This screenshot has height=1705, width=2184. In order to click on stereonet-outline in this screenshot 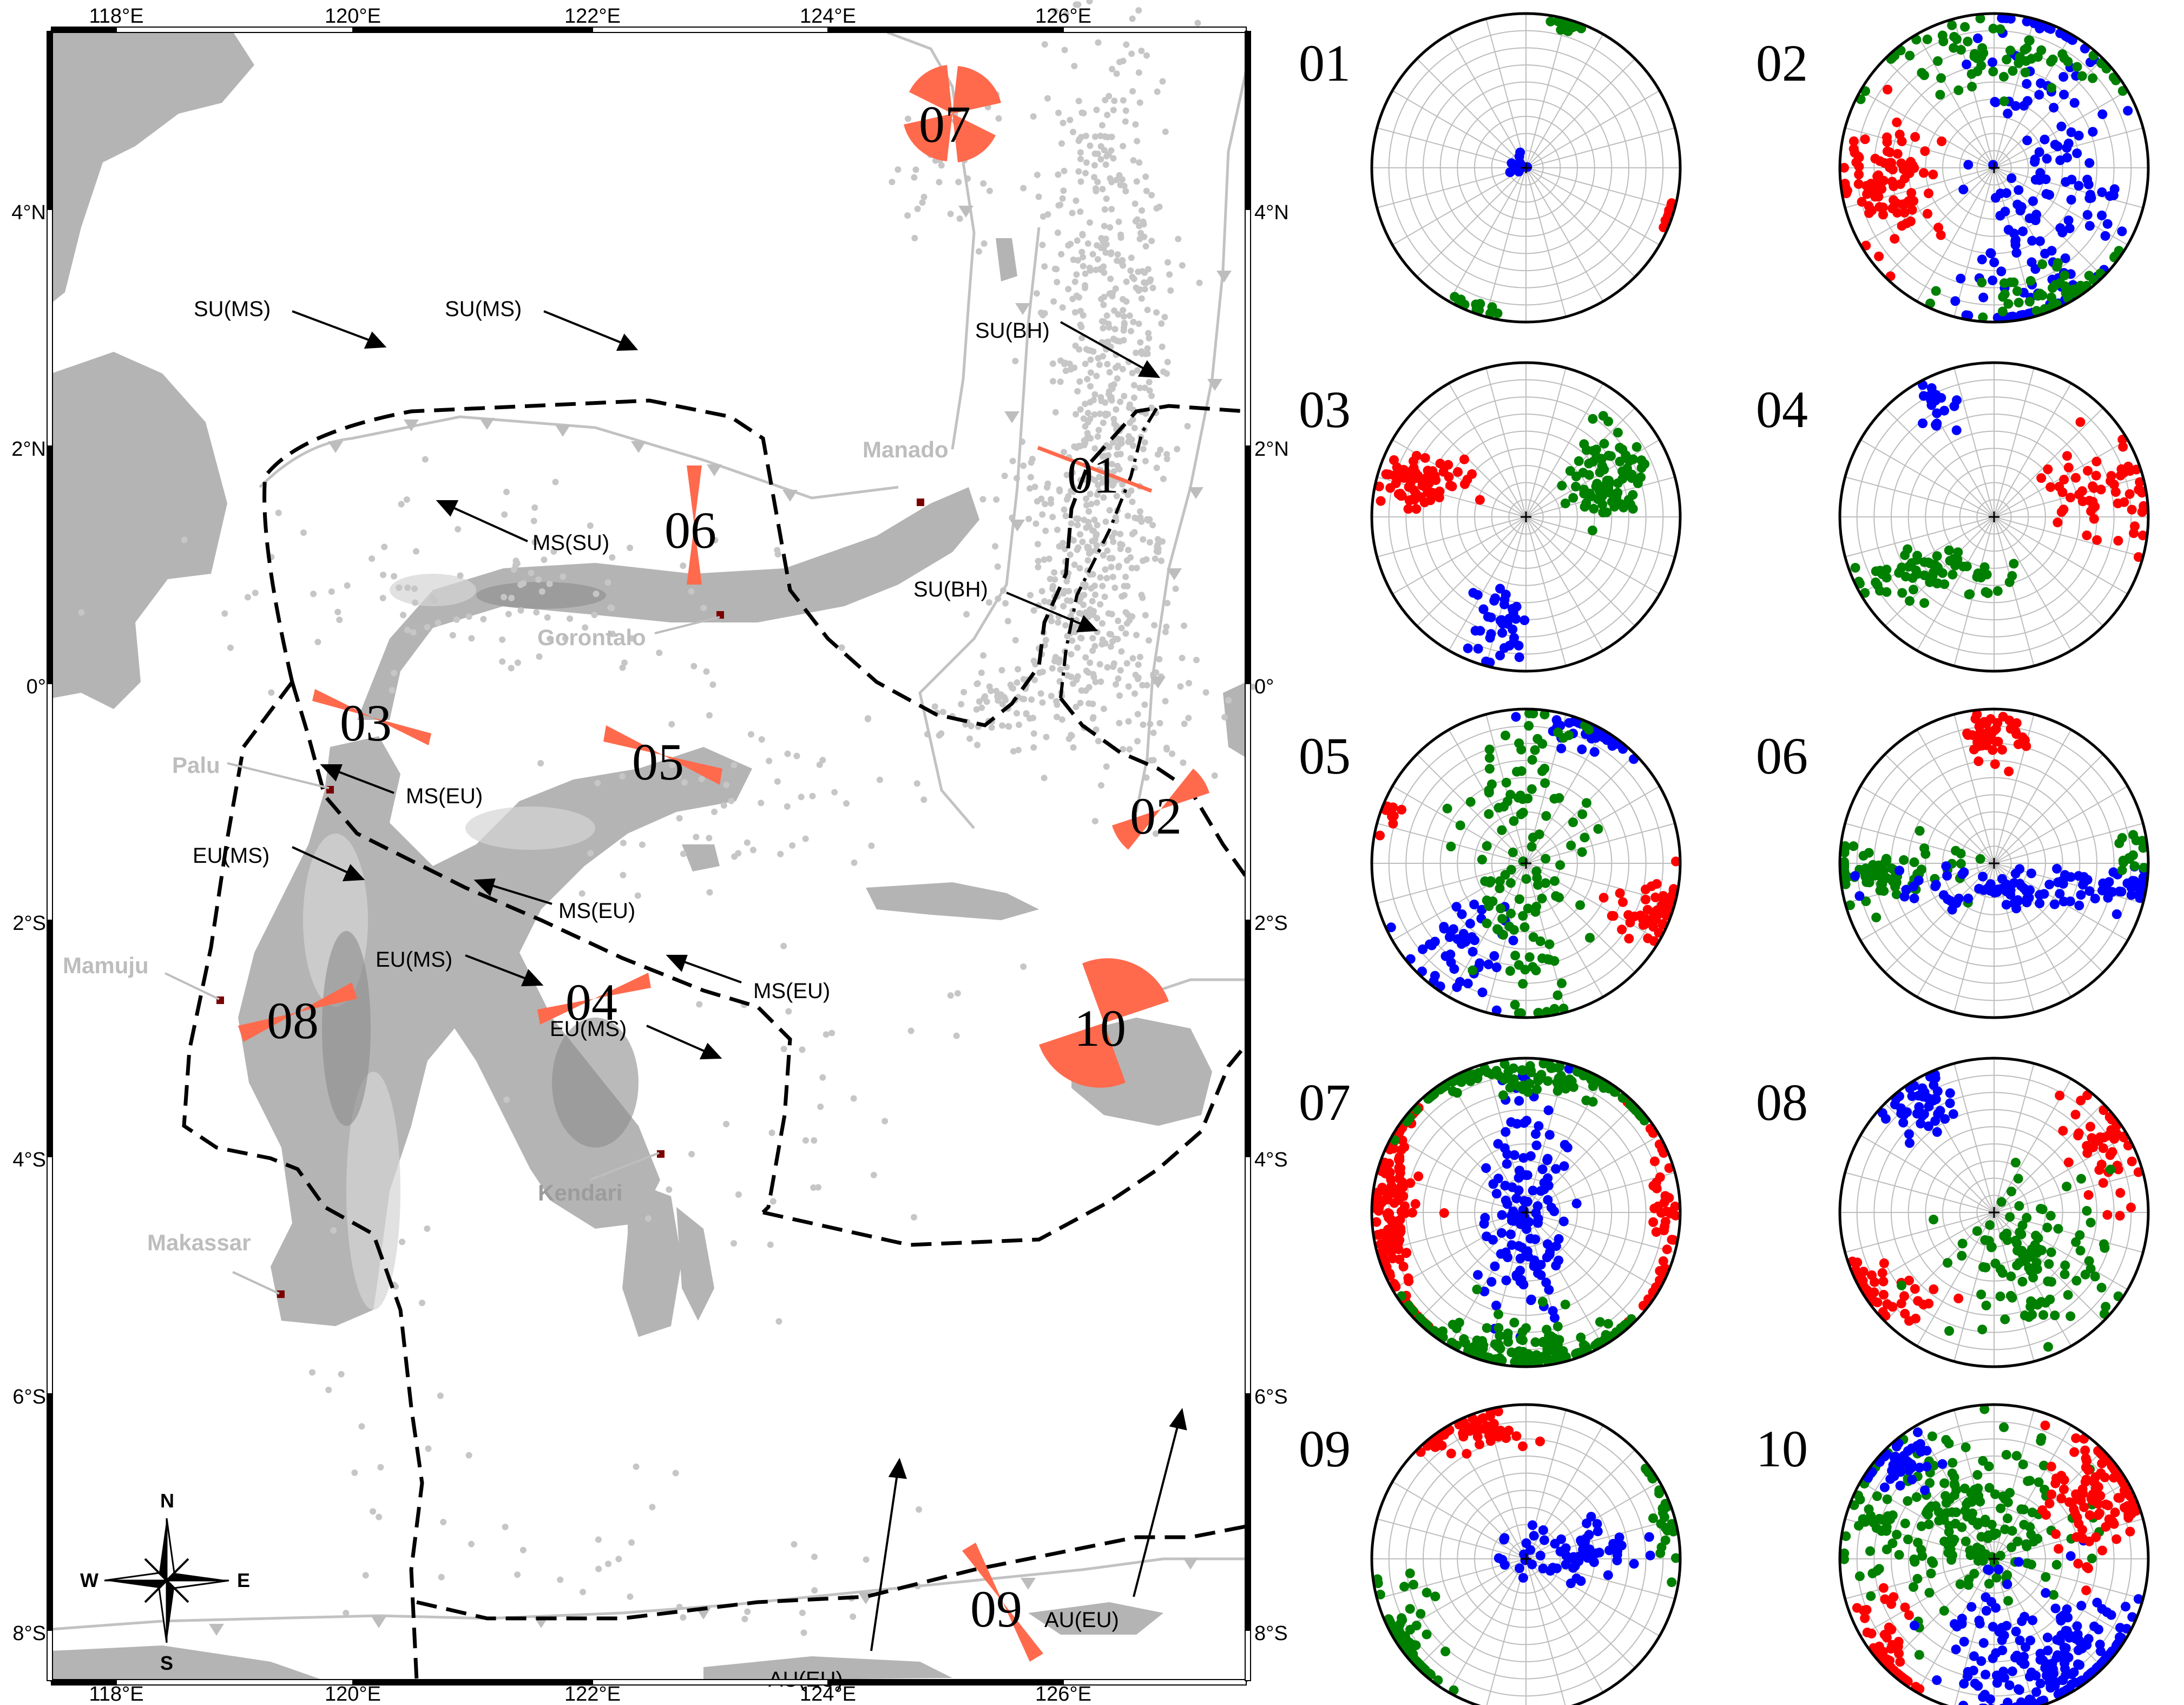, I will do `click(1994, 1212)`.